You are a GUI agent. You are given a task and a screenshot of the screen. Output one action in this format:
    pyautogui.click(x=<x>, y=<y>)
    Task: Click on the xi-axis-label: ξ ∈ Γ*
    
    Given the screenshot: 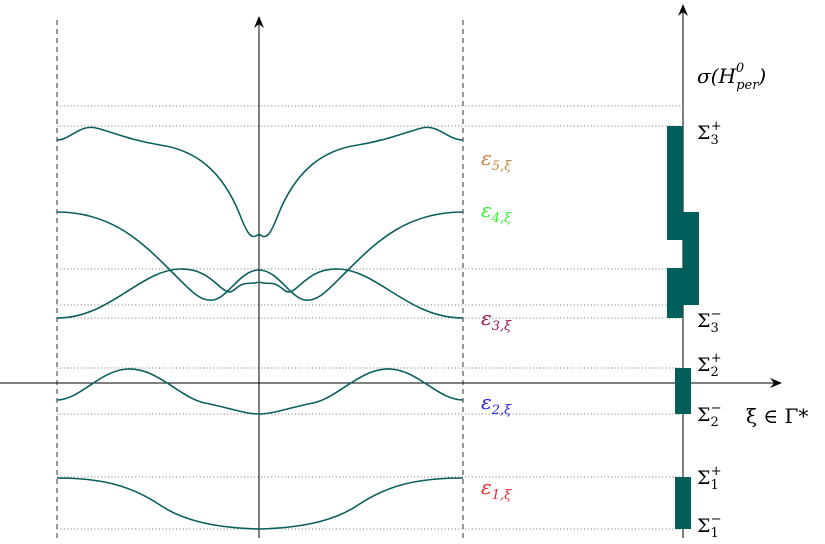 What is the action you would take?
    pyautogui.click(x=777, y=416)
    